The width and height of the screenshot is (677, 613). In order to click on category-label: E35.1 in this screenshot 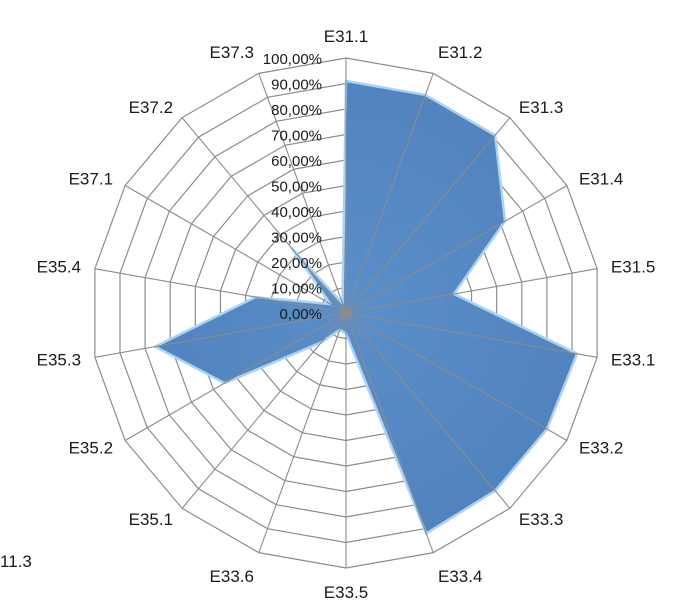, I will do `click(151, 519)`.